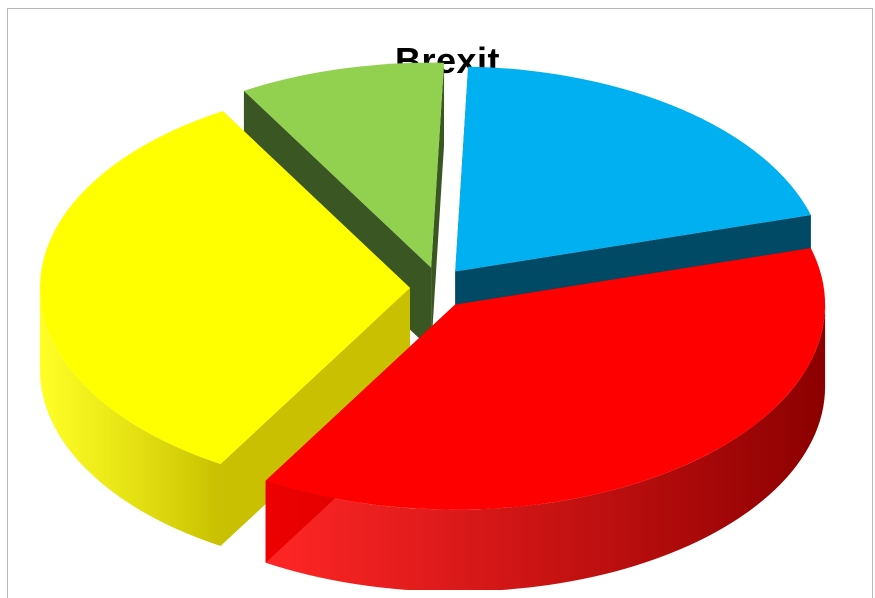 The height and width of the screenshot is (598, 875). I want to click on pie-slice-3-top, so click(344, 165).